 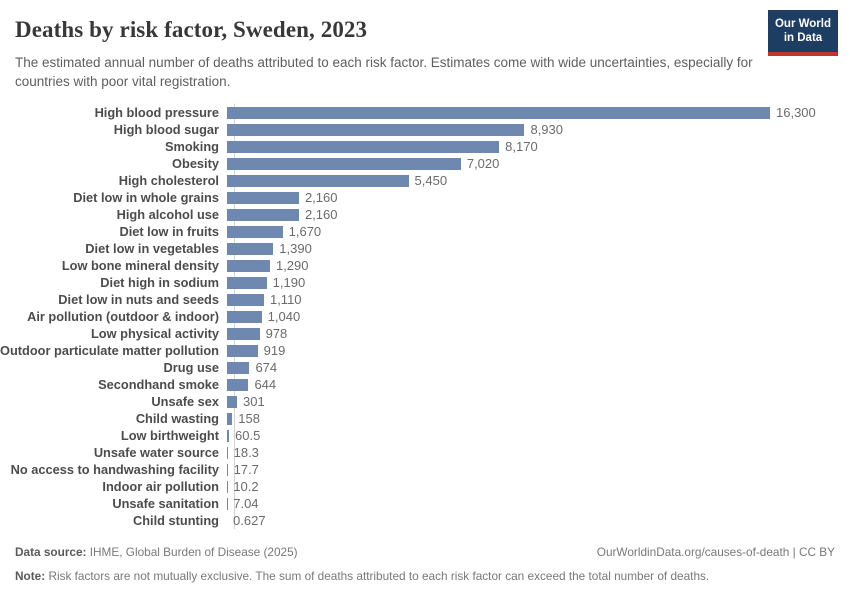 What do you see at coordinates (193, 552) in the screenshot?
I see `data-source-text: IHME, Global Burden of Disease (2025)` at bounding box center [193, 552].